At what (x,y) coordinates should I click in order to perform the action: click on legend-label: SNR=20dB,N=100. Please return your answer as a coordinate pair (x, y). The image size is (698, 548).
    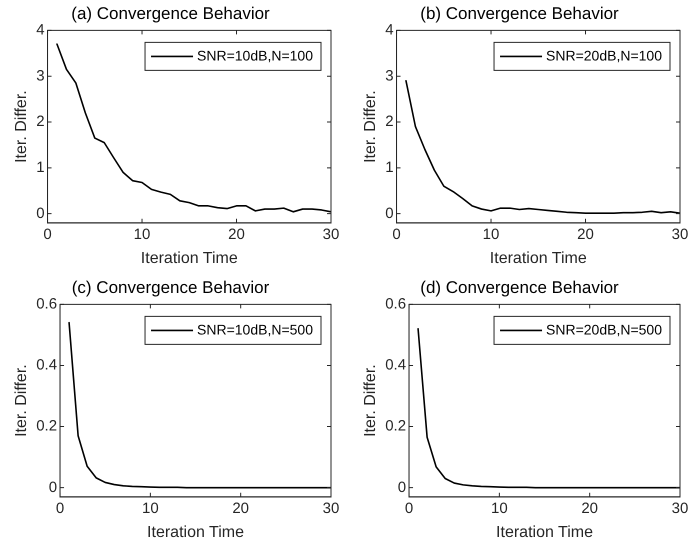
    Looking at the image, I should click on (604, 55).